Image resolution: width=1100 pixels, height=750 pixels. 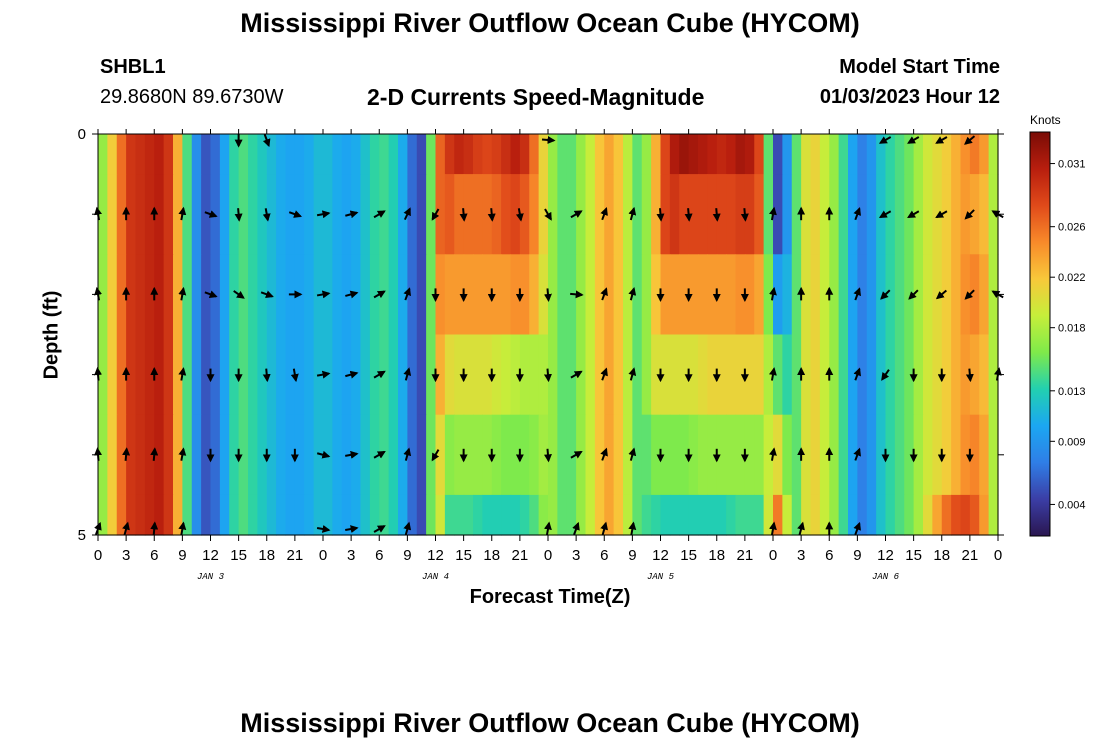 I want to click on x-tick-label: 3, so click(x=351, y=555).